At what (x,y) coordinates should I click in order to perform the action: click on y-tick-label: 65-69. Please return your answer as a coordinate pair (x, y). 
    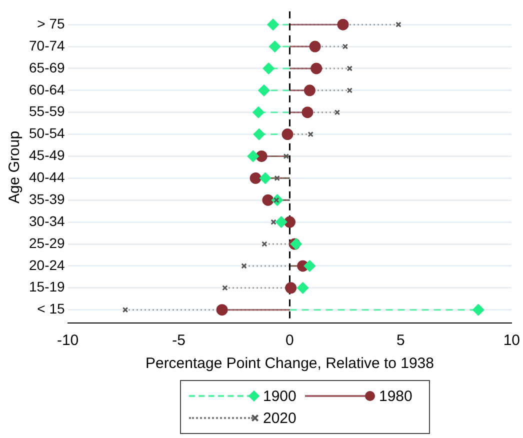
    Looking at the image, I should click on (47, 67).